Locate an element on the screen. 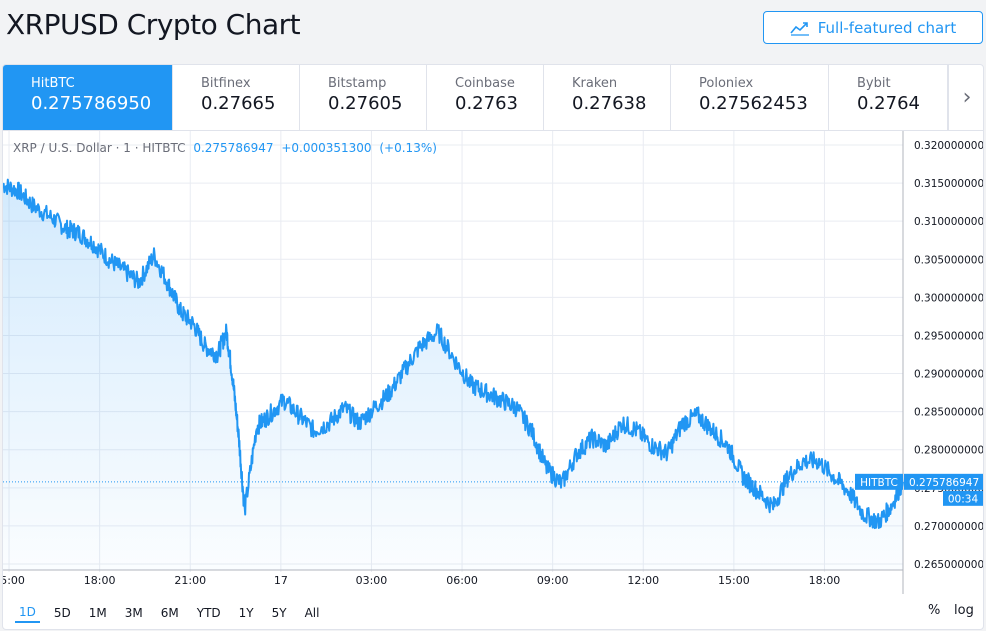  chevron-right-icon: › is located at coordinates (967, 97).